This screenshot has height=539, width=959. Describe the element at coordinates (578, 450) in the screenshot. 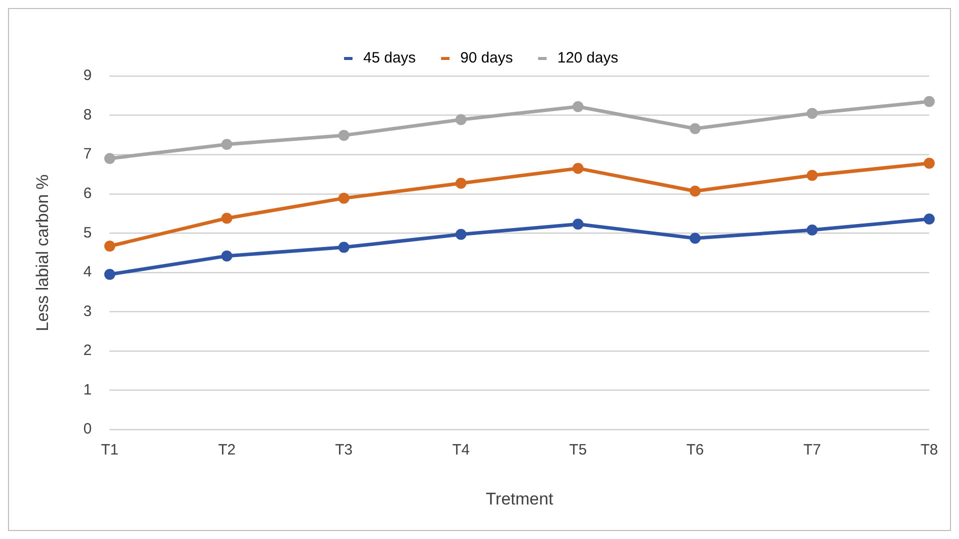

I see `x-tick-label: T5` at that location.